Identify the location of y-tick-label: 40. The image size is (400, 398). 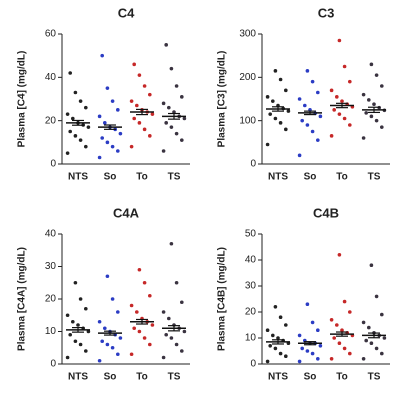
(251, 260).